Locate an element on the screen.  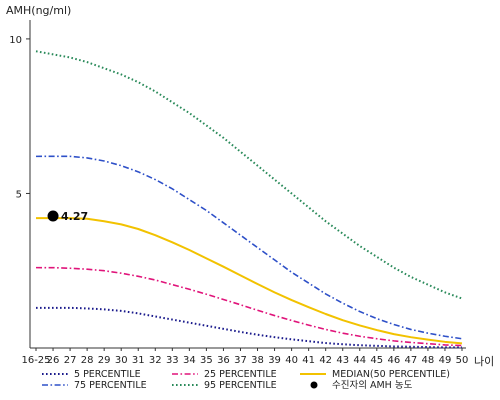
y-tick-label: 10 is located at coordinates (15, 40).